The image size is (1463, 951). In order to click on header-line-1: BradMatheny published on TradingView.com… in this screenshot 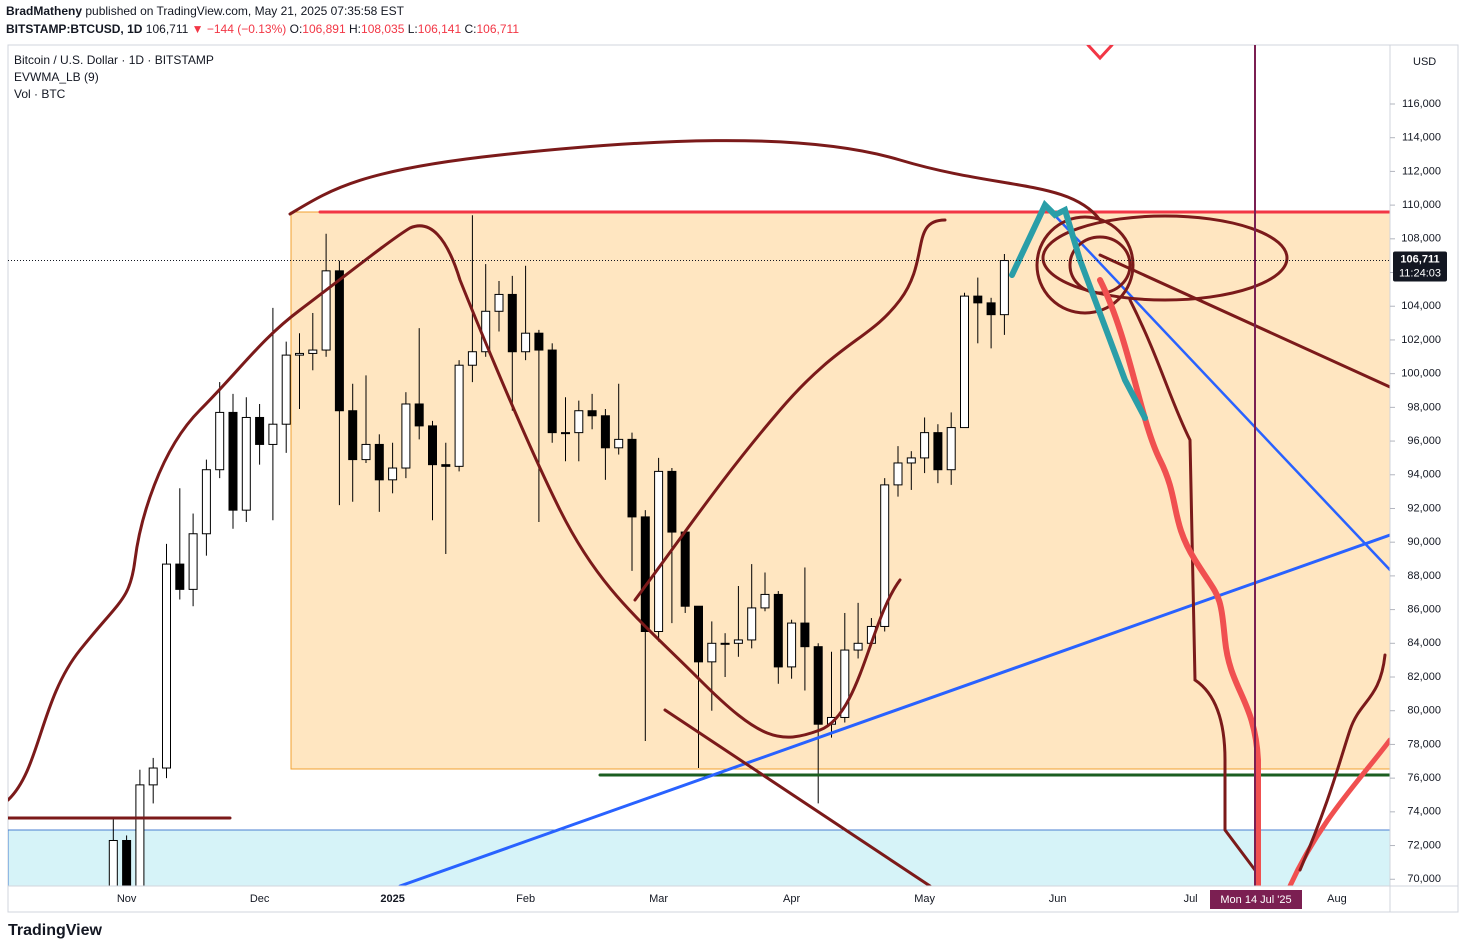, I will do `click(205, 11)`.